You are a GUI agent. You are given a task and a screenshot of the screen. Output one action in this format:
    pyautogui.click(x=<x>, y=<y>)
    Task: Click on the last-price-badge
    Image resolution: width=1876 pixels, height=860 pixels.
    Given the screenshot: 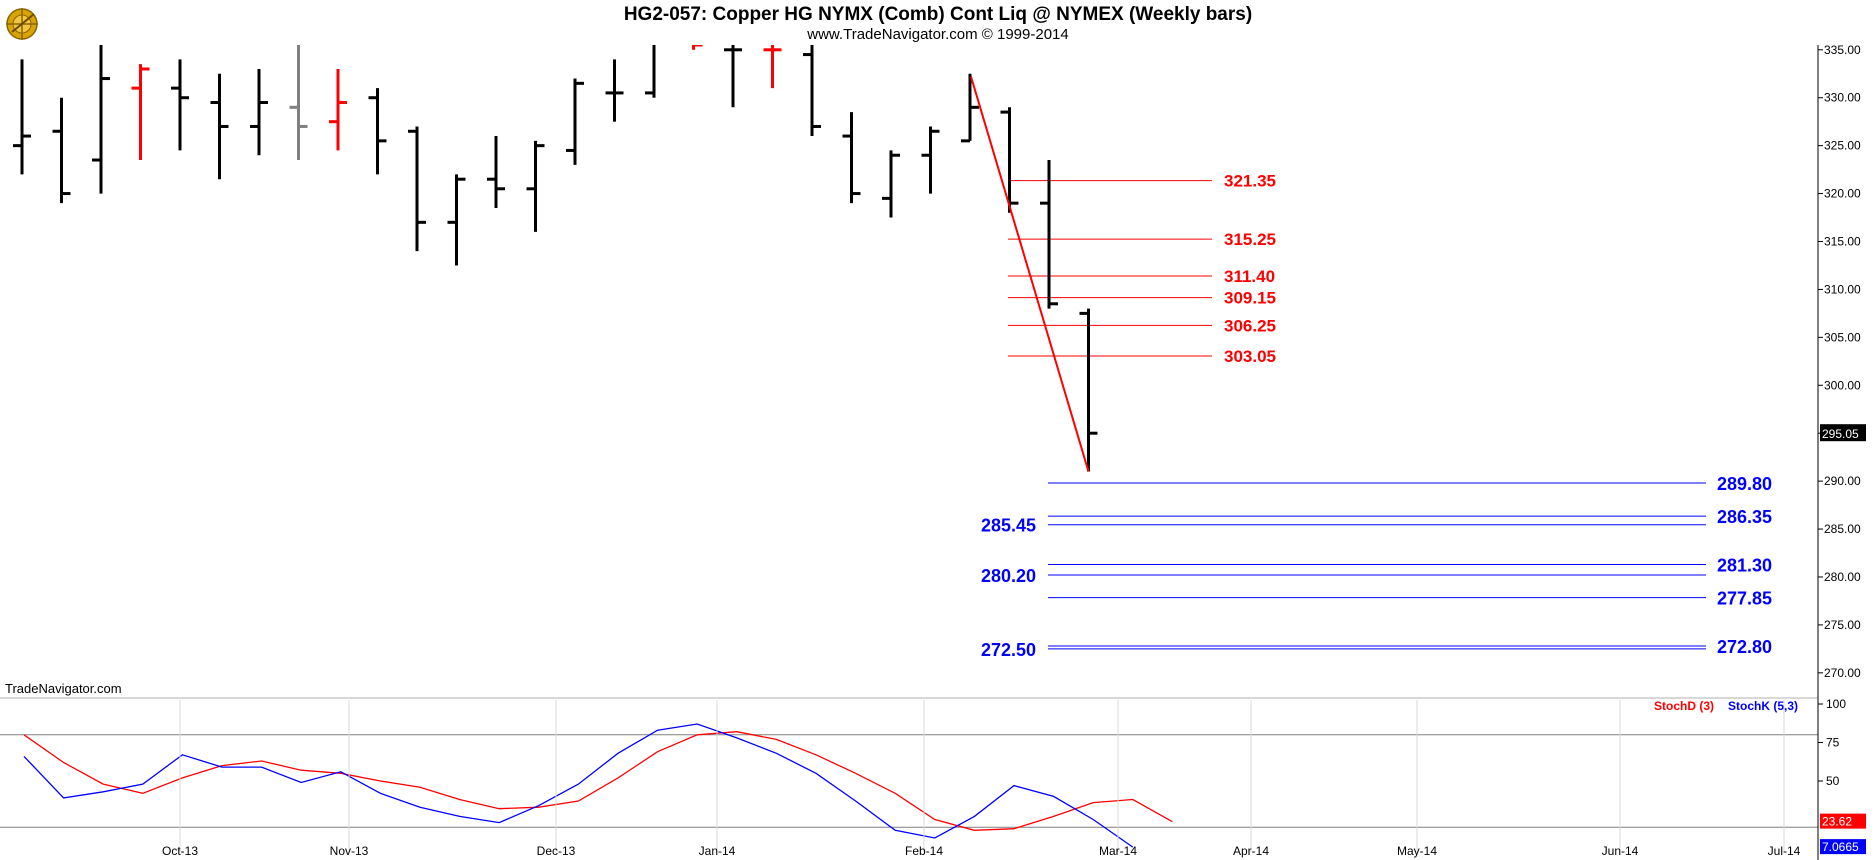 What is the action you would take?
    pyautogui.click(x=1843, y=433)
    